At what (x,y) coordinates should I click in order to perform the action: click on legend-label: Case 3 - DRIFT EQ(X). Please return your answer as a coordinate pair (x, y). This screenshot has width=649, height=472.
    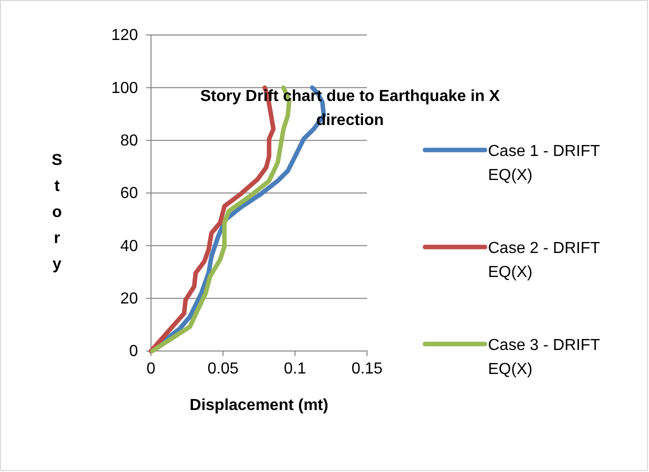
    Looking at the image, I should click on (544, 357).